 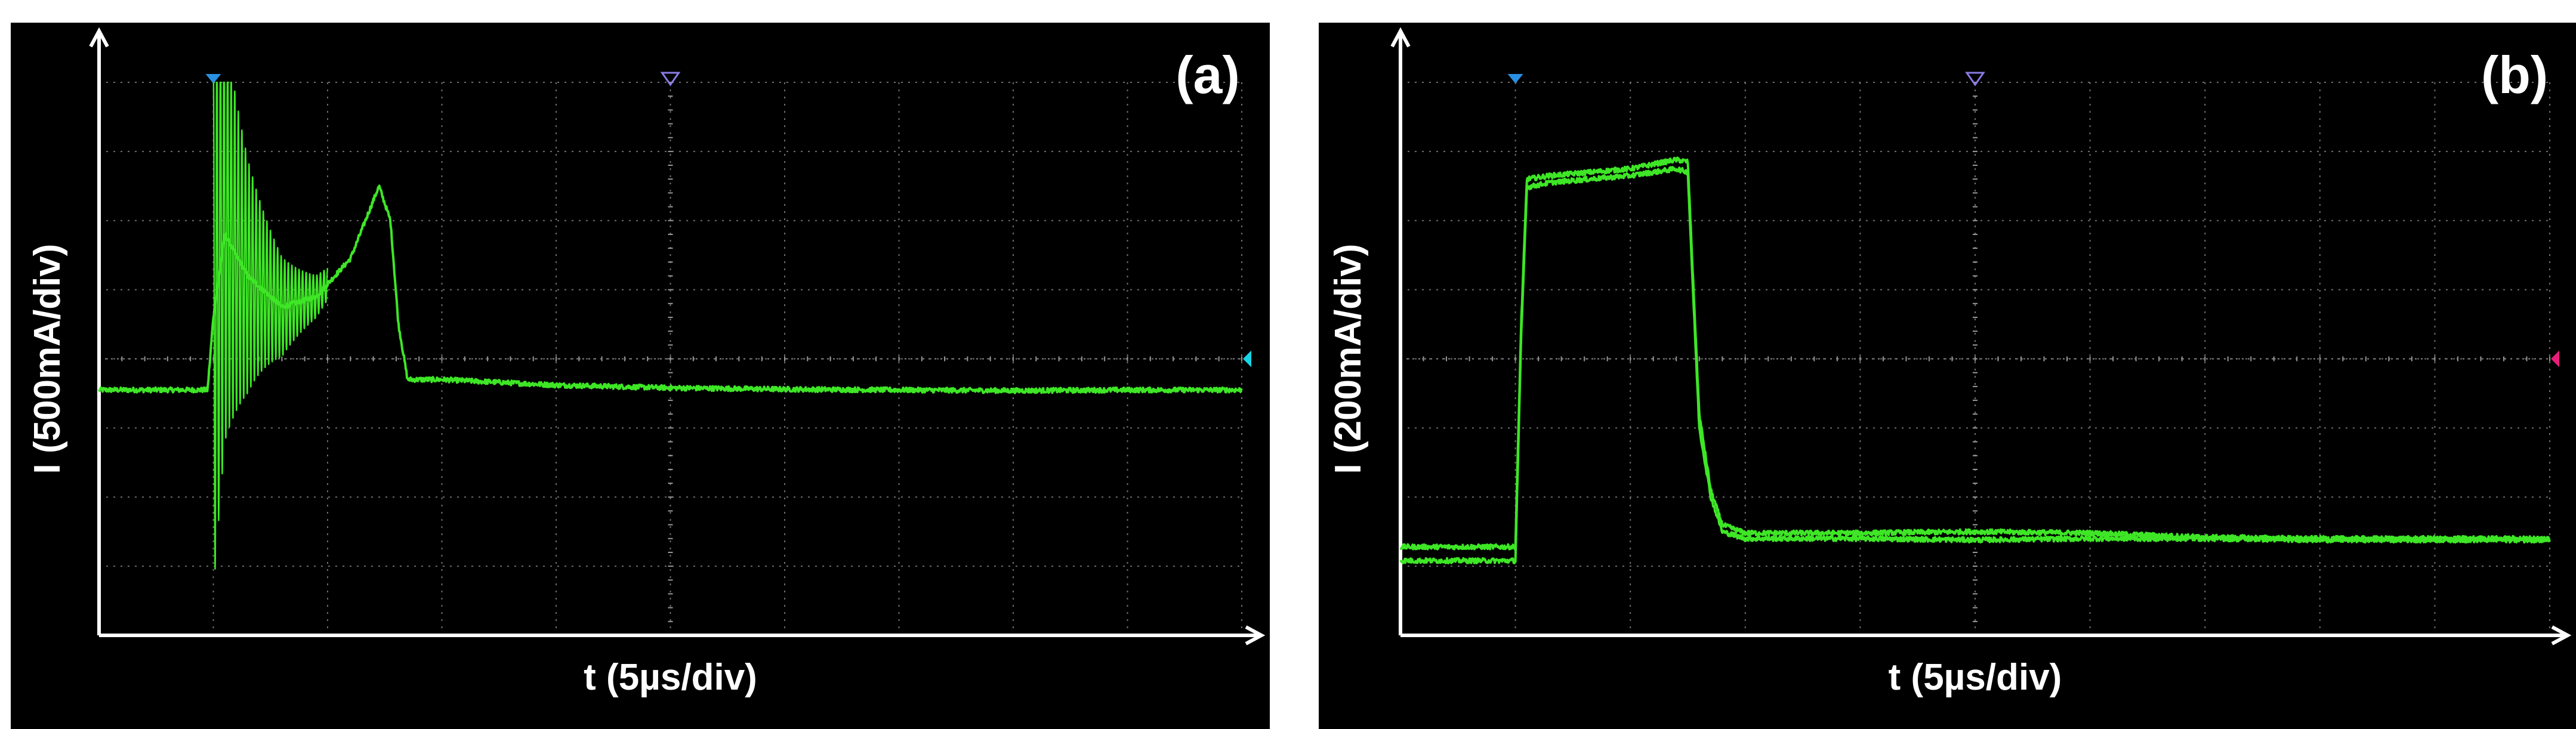 What do you see at coordinates (2515, 74) in the screenshot?
I see `panel-label: (b)` at bounding box center [2515, 74].